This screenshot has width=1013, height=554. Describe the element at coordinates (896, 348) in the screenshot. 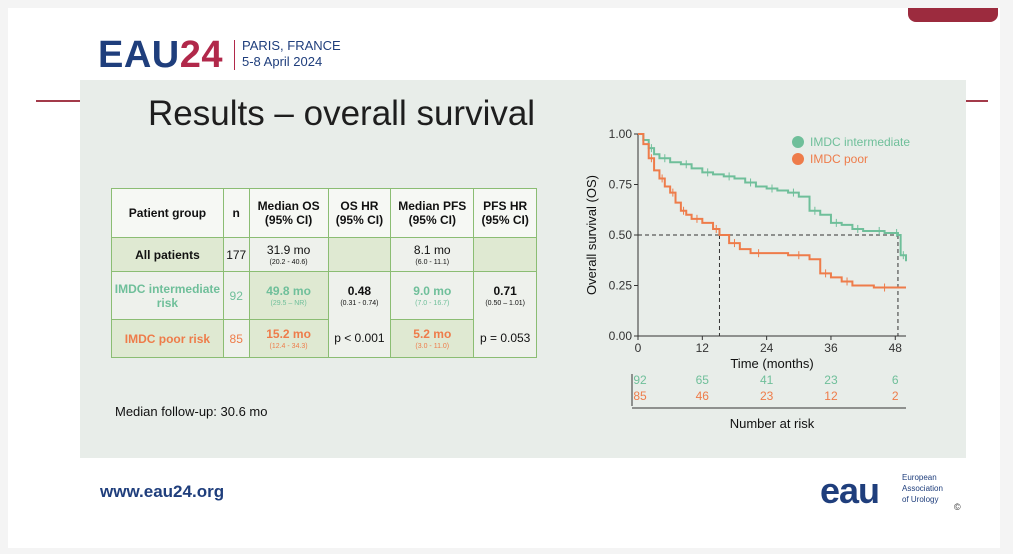

I see `x-tick-label: 48` at that location.